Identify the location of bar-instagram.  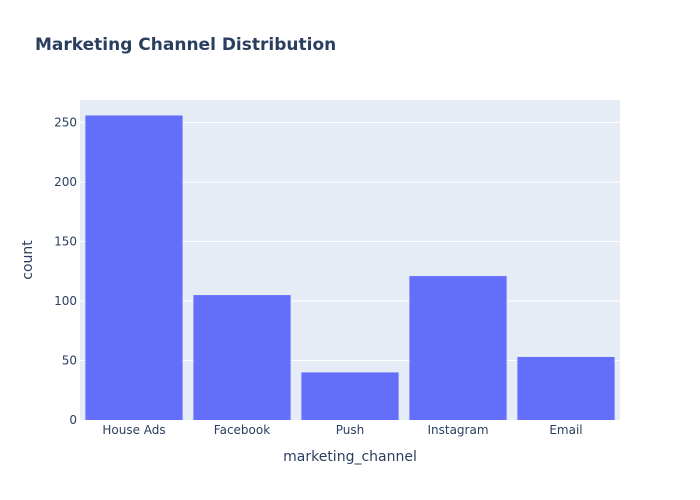
(458, 348).